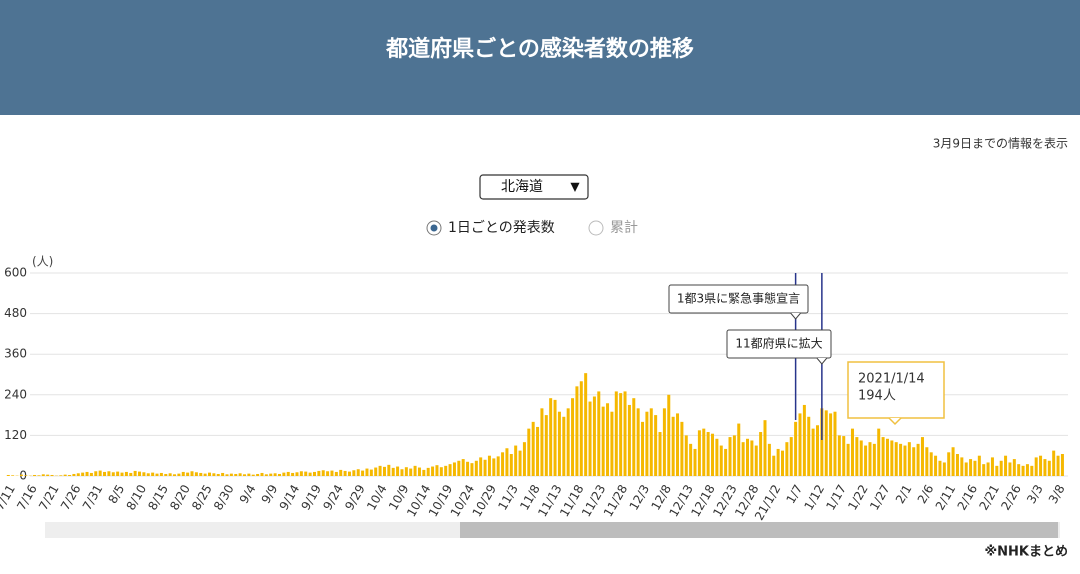 The image size is (1080, 574). I want to click on x-tick-label: 8/20, so click(180, 497).